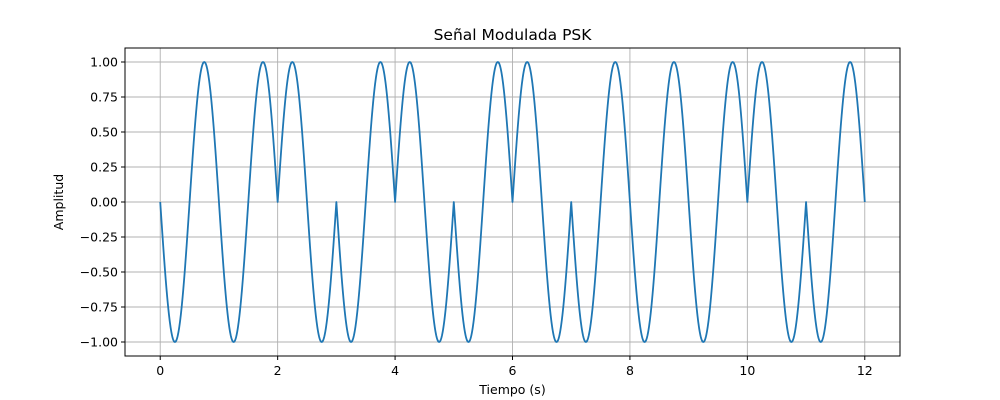 The width and height of the screenshot is (1000, 400). I want to click on y-axis: −1.00 −0.75 −0.50 −0.25 0.00 0.25 0.50 0.75 1.00, so click(102, 202).